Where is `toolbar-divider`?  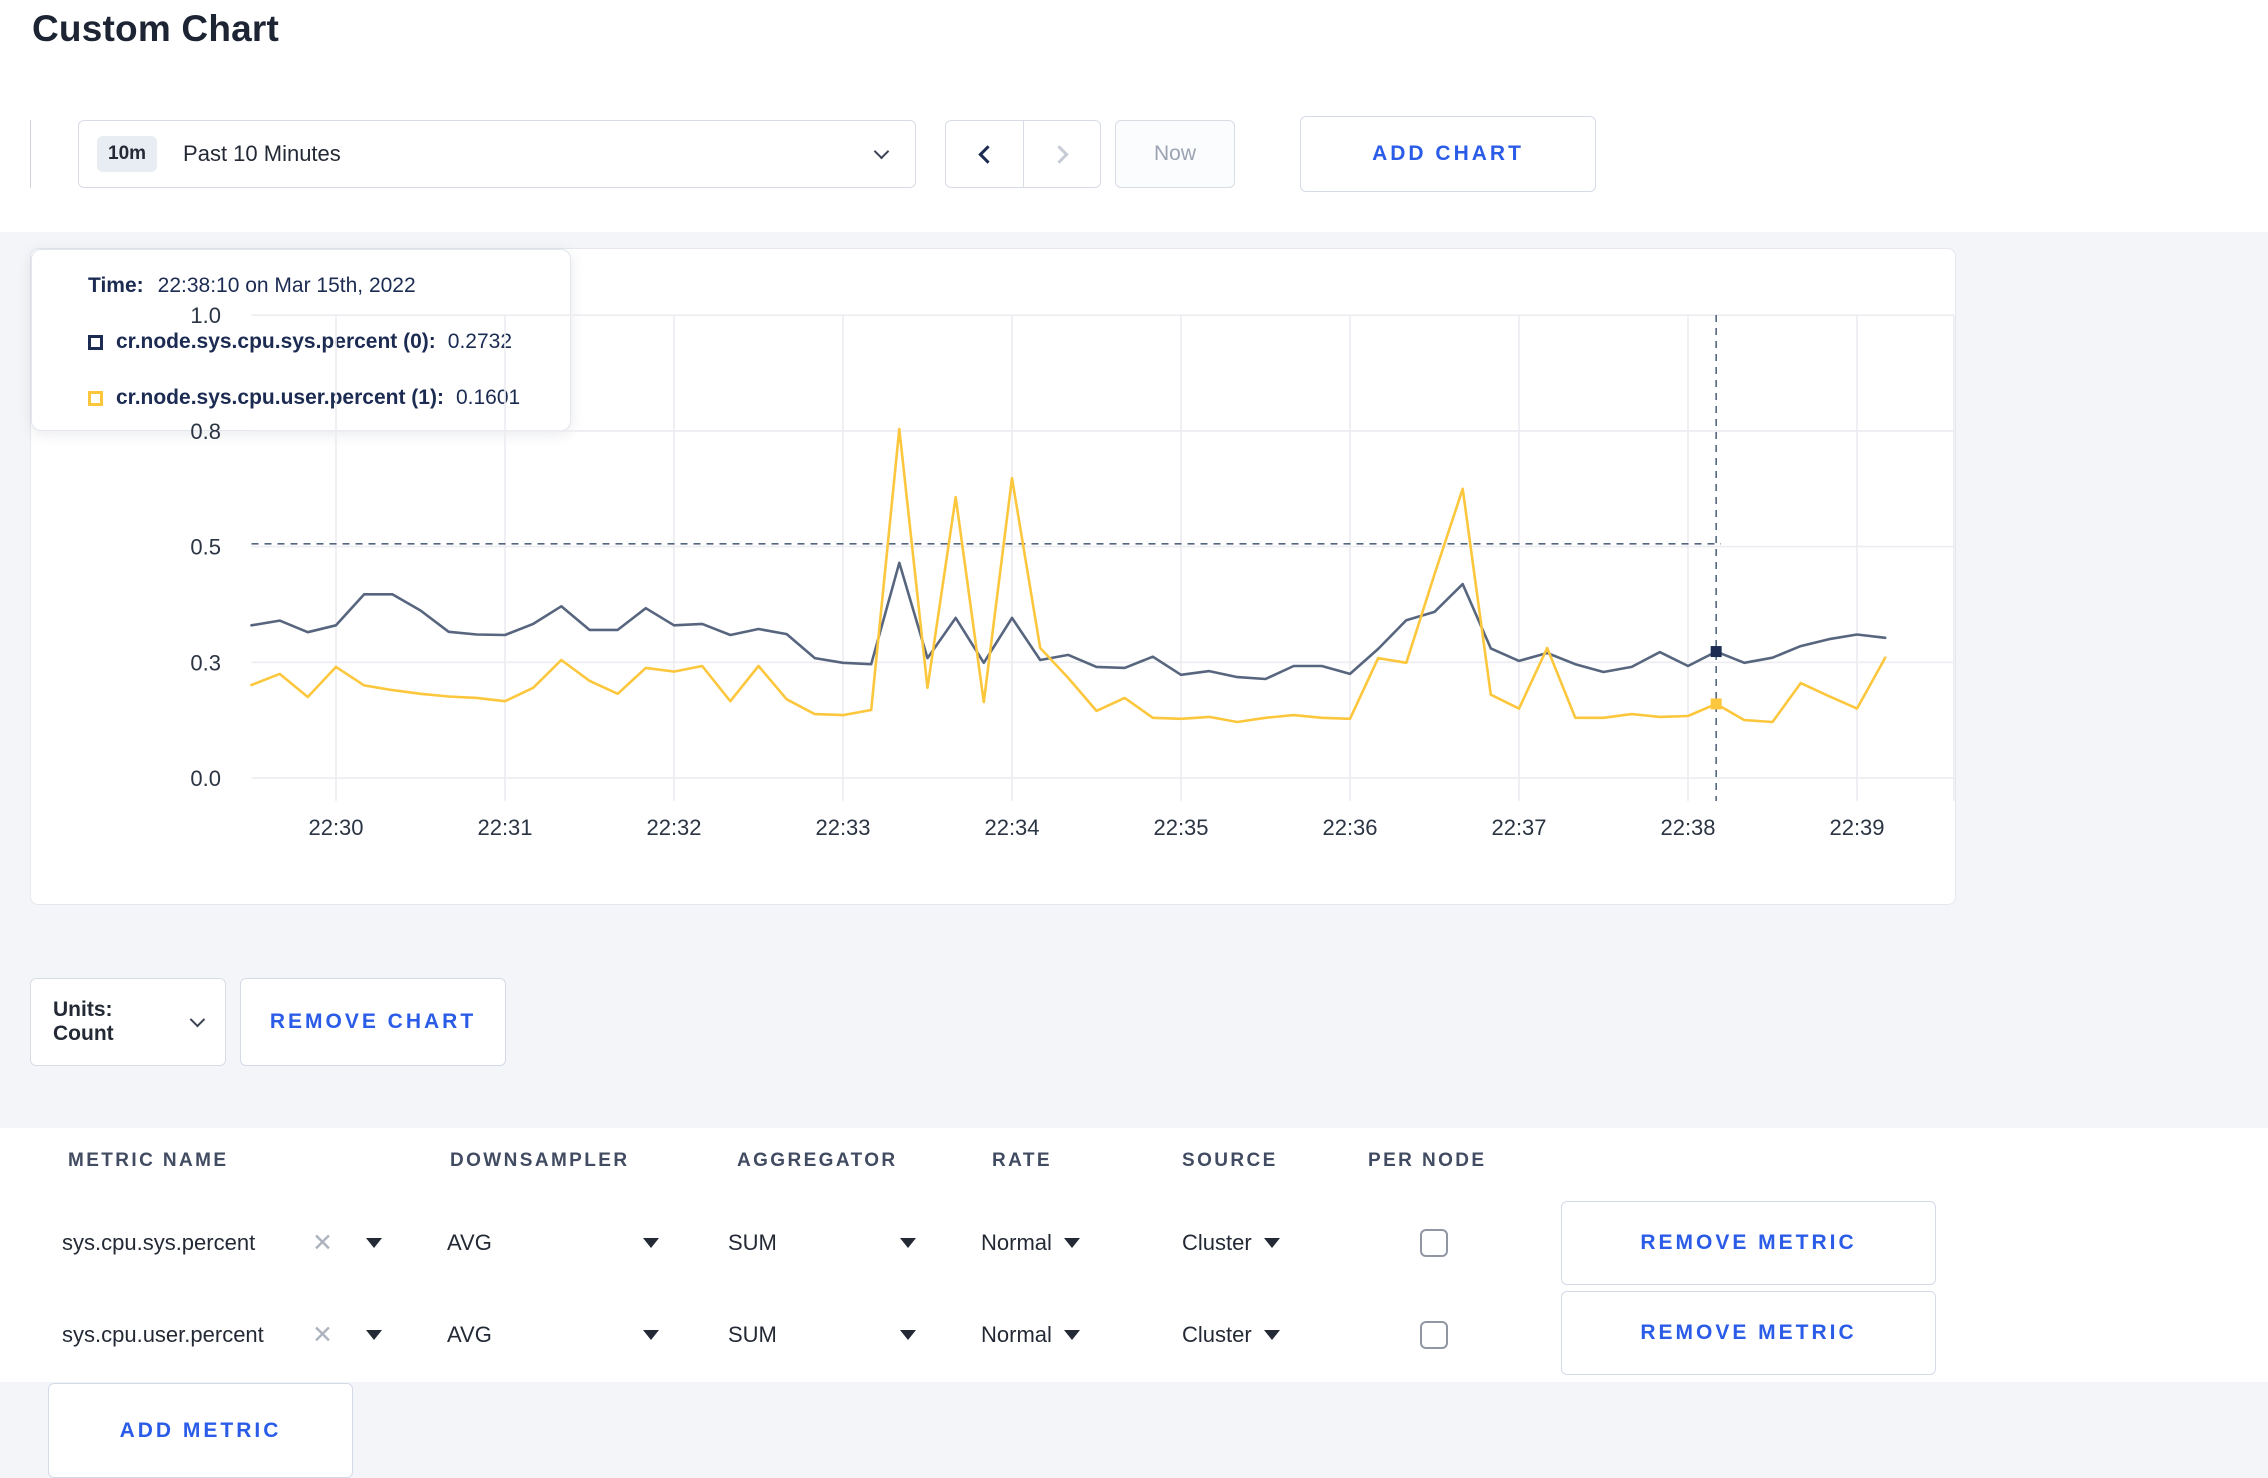
toolbar-divider is located at coordinates (30, 154).